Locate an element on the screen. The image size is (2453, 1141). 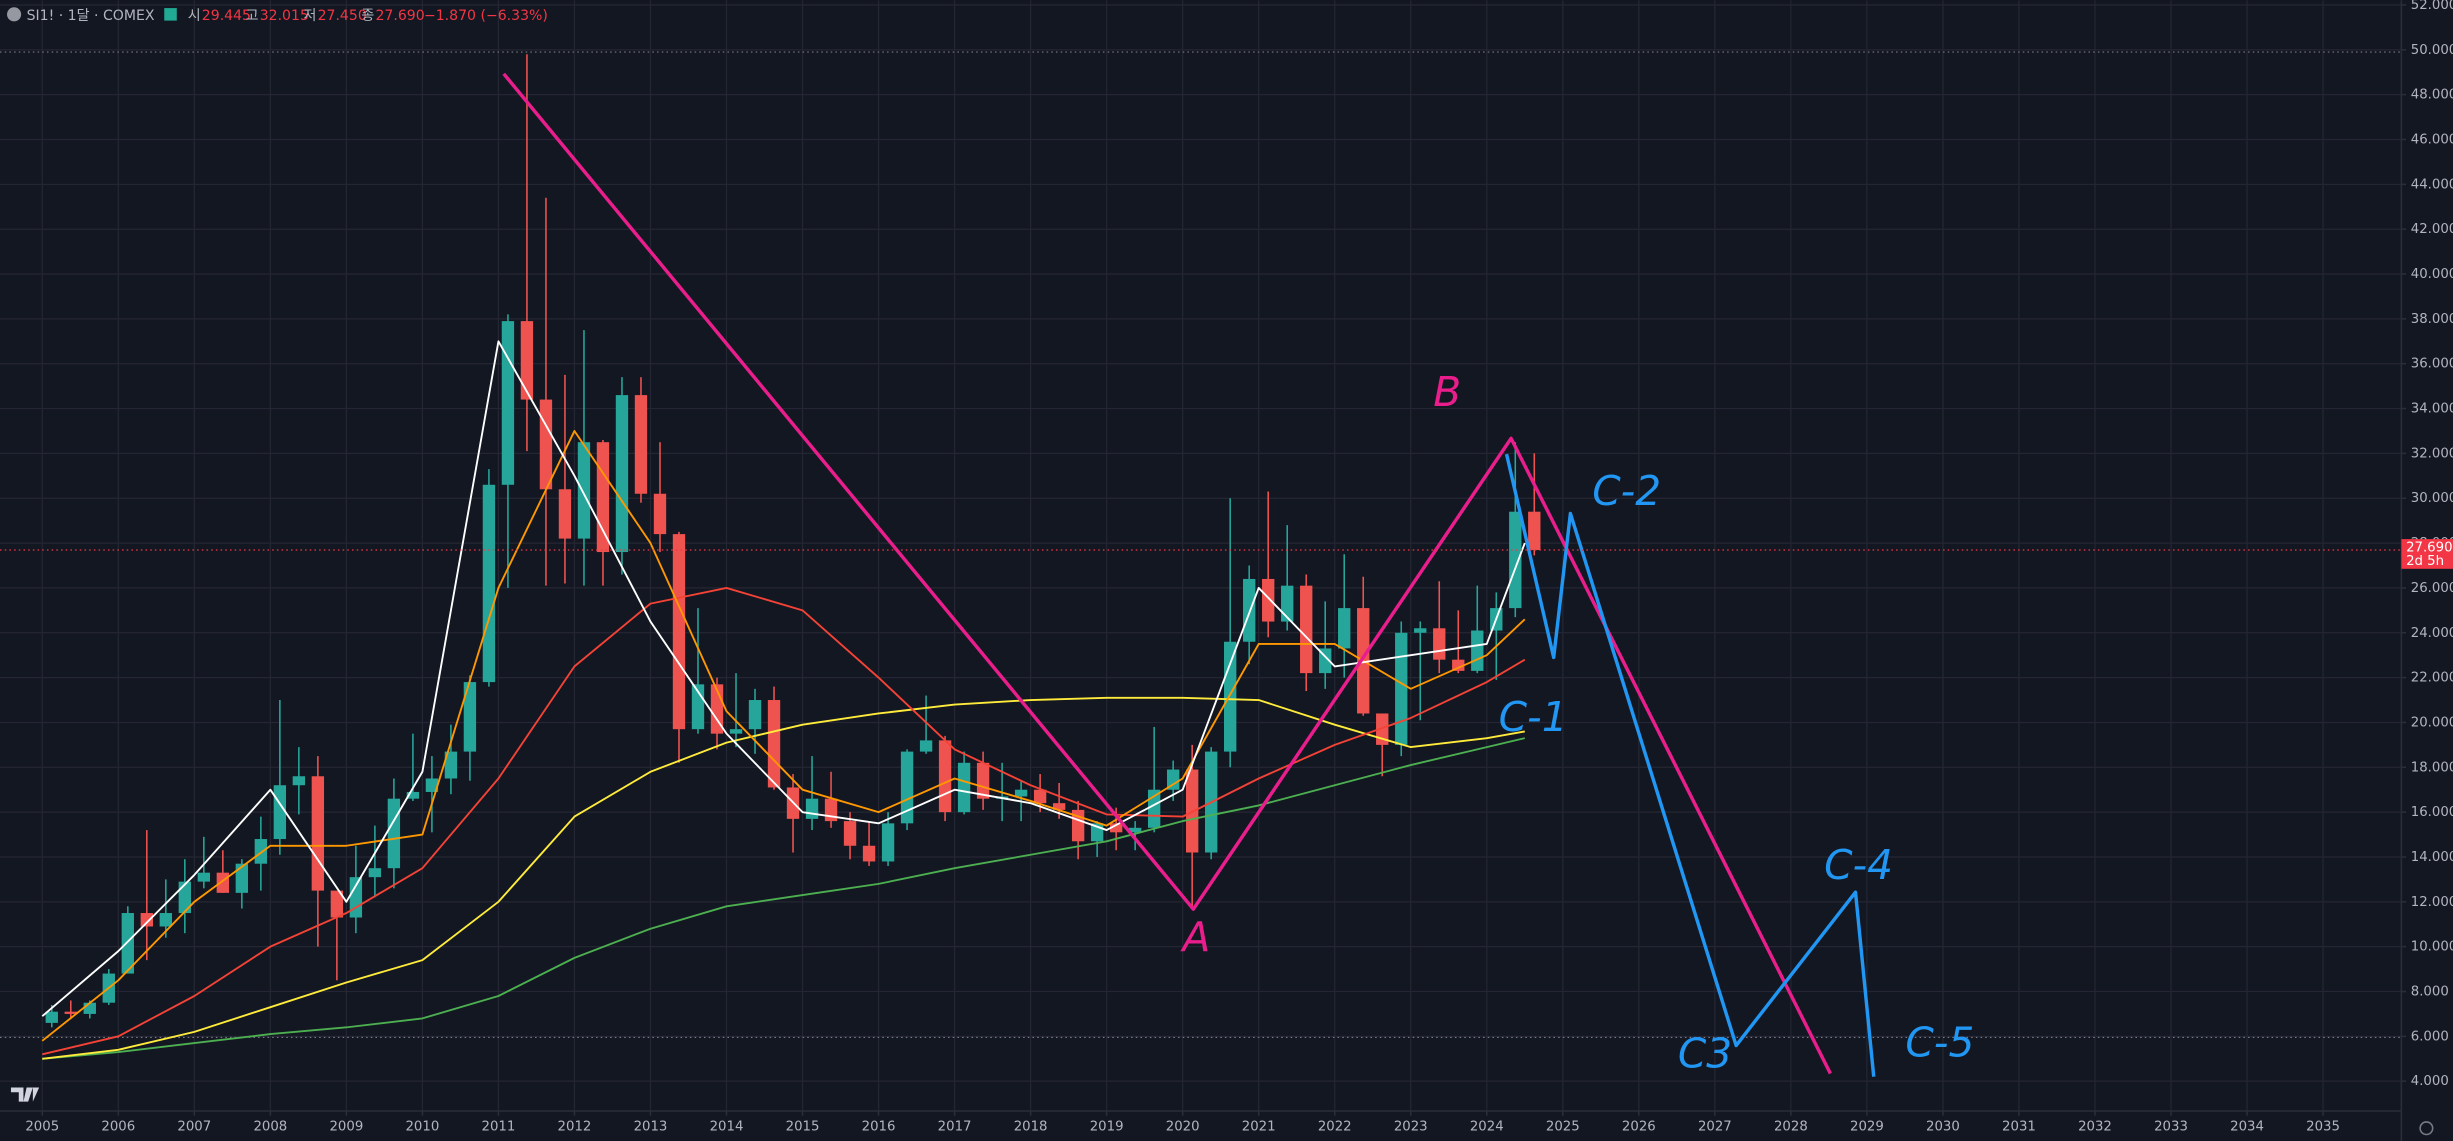
high-value: 32.015 is located at coordinates (284, 16).